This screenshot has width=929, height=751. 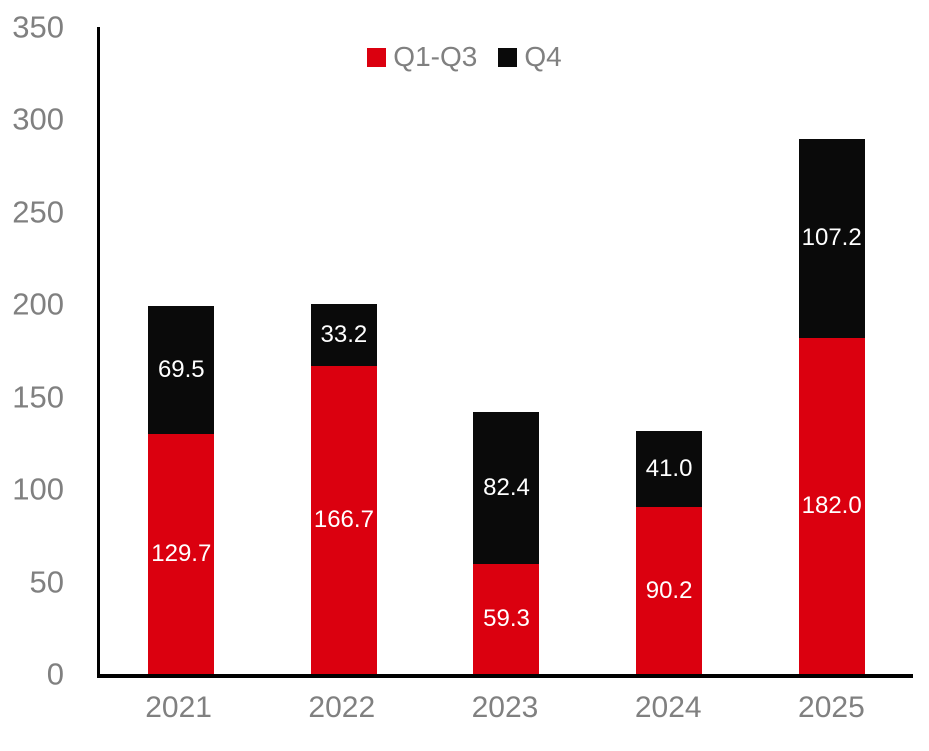 I want to click on legend-item-q4: Q4, so click(x=530, y=56).